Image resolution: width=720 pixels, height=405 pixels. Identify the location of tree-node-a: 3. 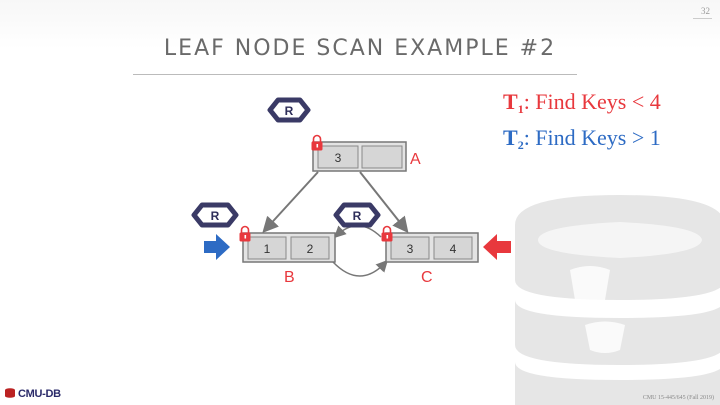
(359, 156).